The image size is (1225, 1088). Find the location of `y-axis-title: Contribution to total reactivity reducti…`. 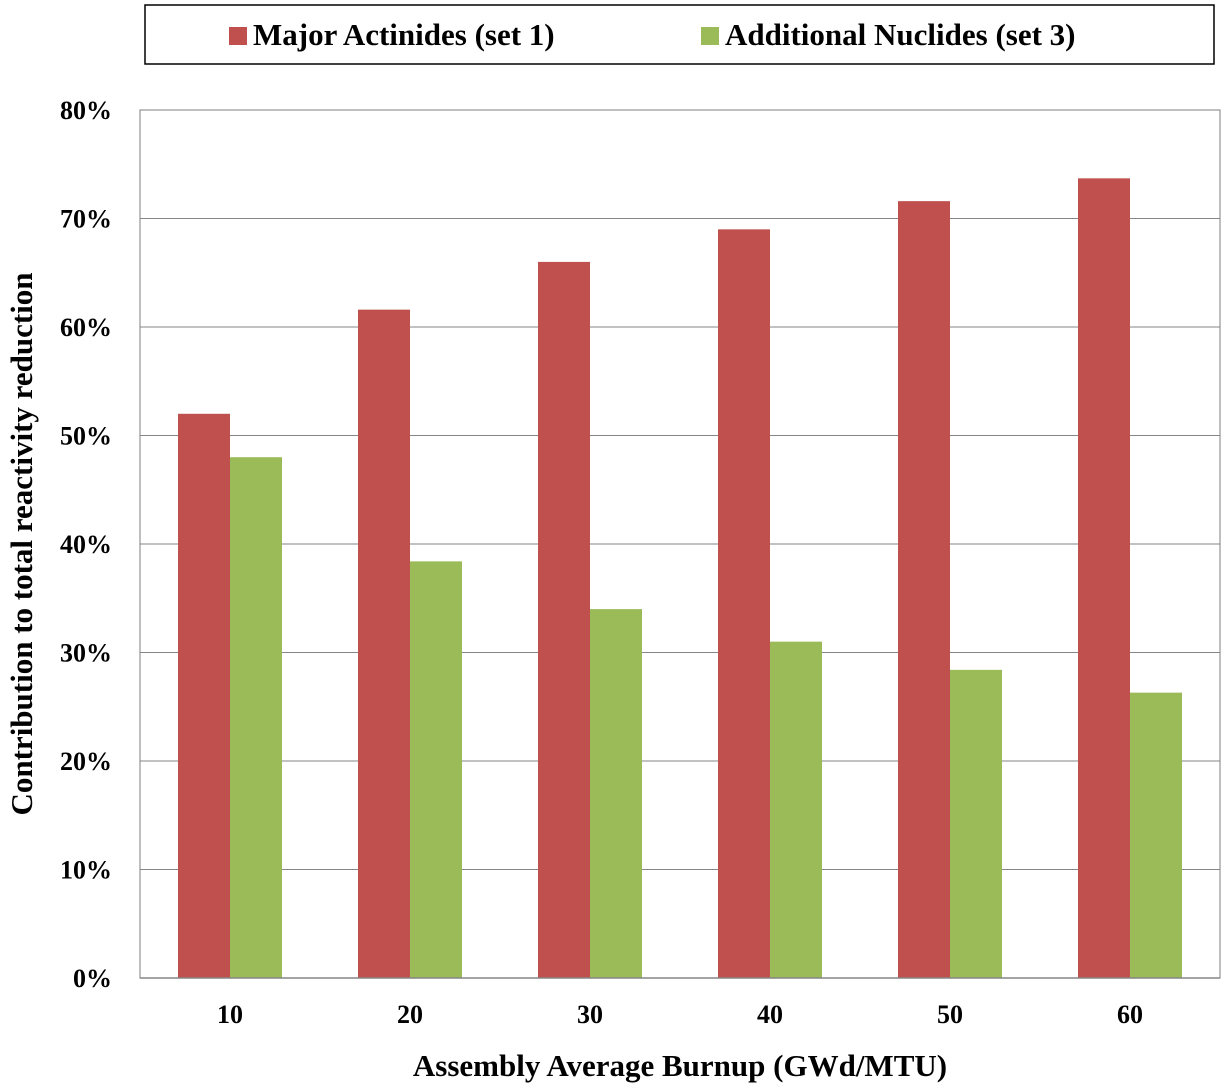

y-axis-title: Contribution to total reactivity reducti… is located at coordinates (21, 543).